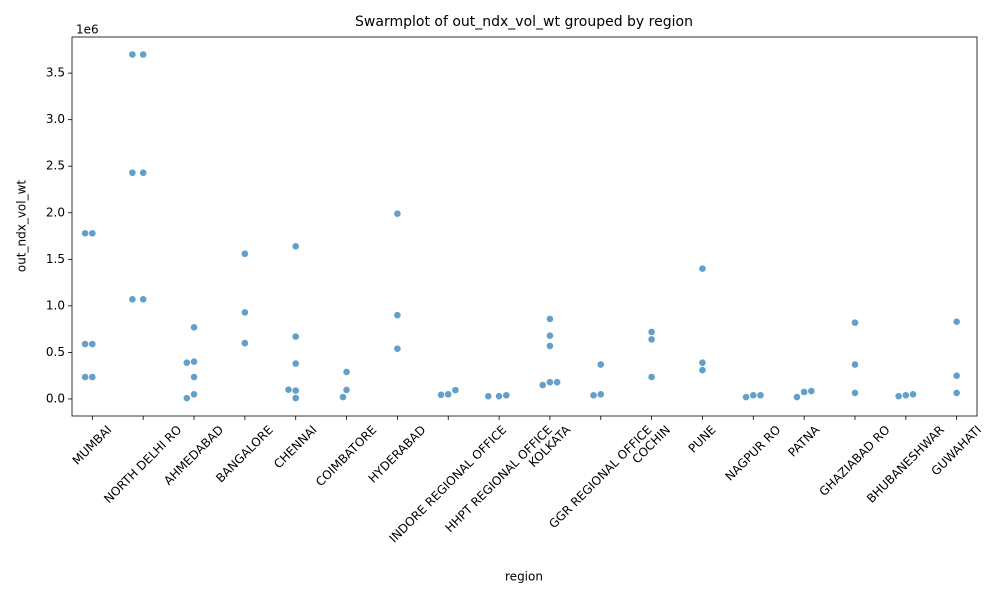  Describe the element at coordinates (295, 447) in the screenshot. I see `x-tick-label: CHENNAI` at that location.